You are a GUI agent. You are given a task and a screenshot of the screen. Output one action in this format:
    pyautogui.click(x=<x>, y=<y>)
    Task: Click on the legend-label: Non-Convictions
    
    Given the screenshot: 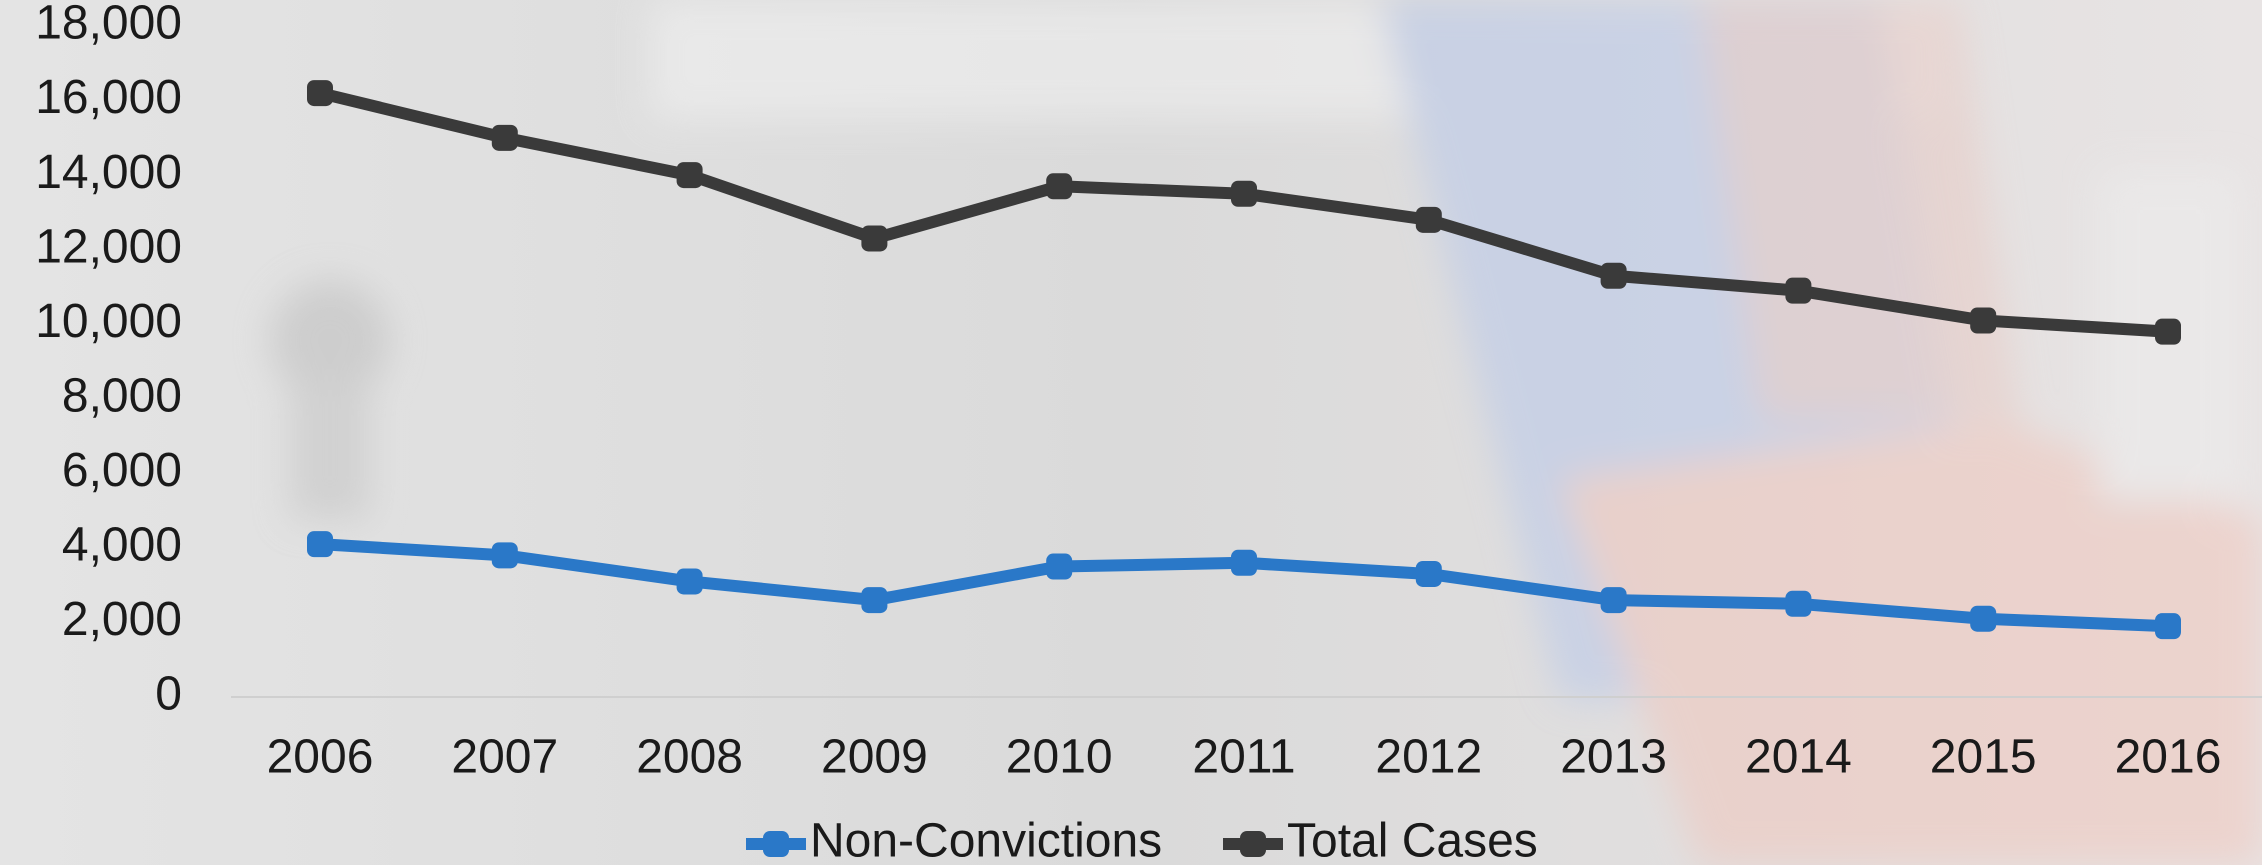 What is the action you would take?
    pyautogui.click(x=986, y=840)
    